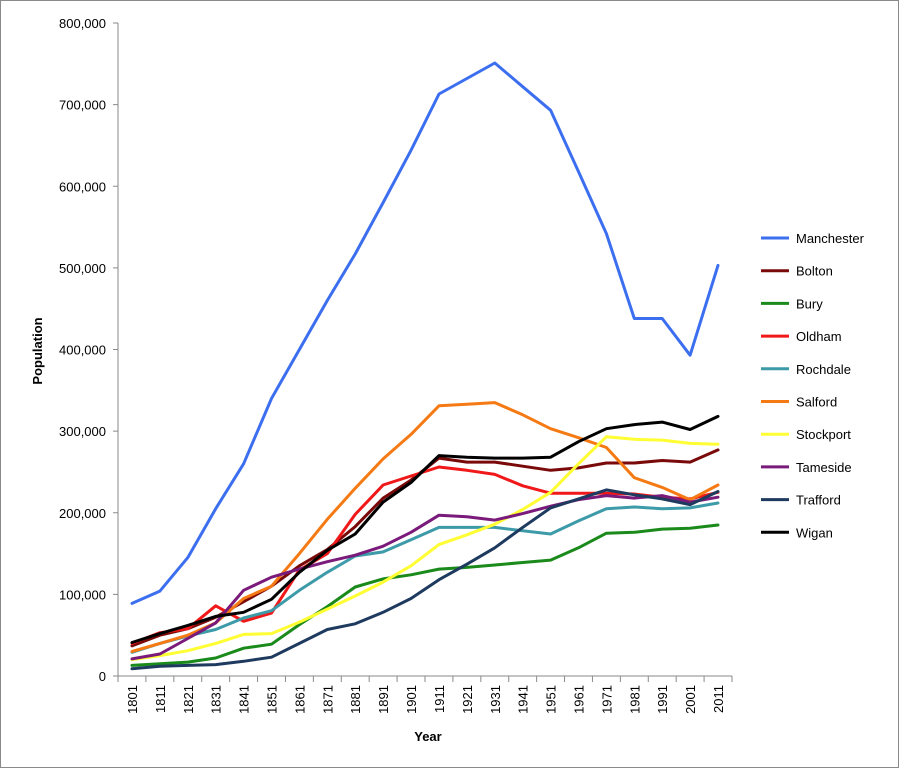  What do you see at coordinates (188, 699) in the screenshot?
I see `x-tick-label: 1821` at bounding box center [188, 699].